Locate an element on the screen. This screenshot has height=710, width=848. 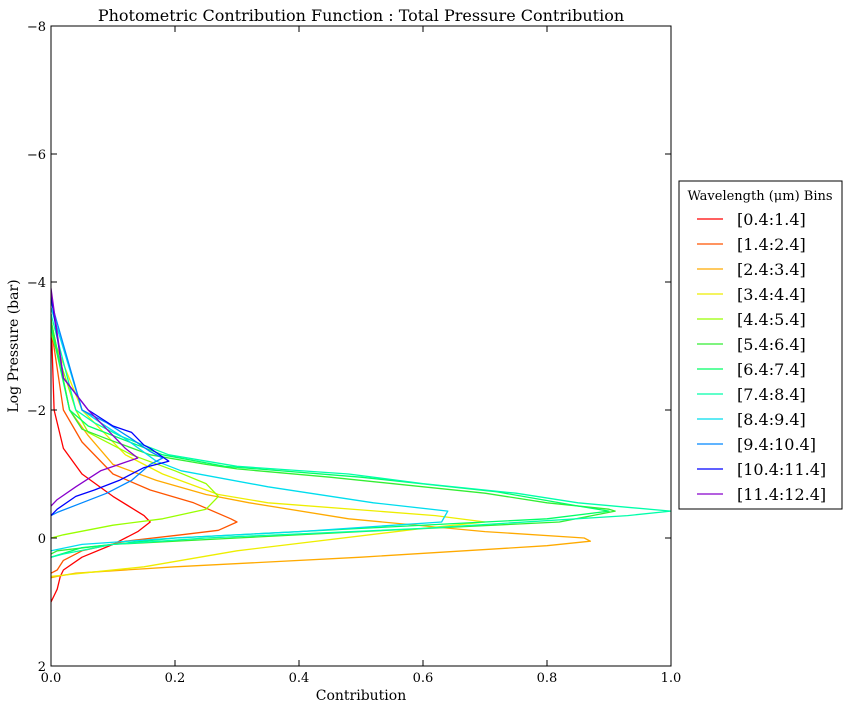
y-axis-label: Log Pressure (bar) is located at coordinates (14, 345).